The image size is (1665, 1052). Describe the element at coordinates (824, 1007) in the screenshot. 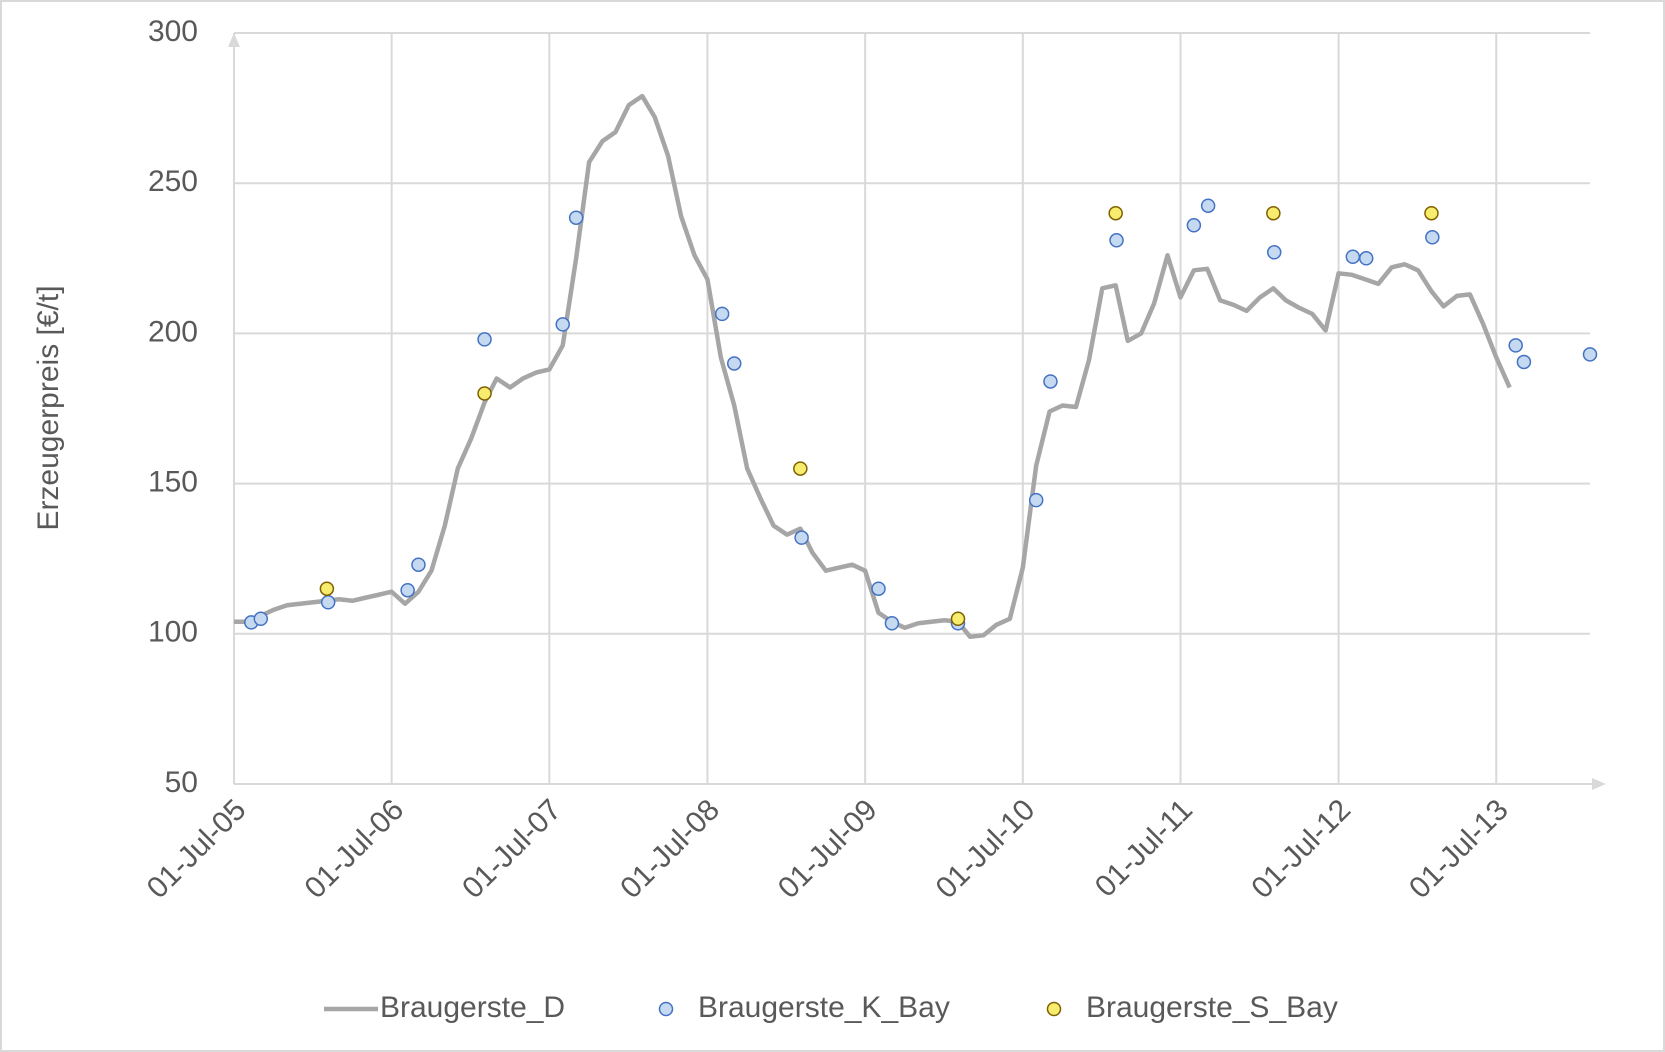

I see `legend-label: Braugerste_K_Bay` at that location.